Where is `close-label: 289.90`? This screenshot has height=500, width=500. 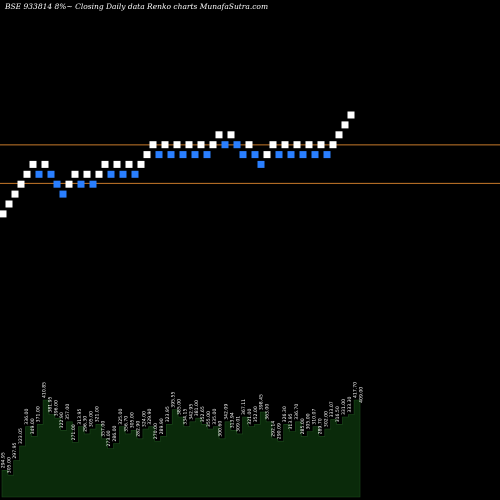 close-label: 289.90 is located at coordinates (162, 426).